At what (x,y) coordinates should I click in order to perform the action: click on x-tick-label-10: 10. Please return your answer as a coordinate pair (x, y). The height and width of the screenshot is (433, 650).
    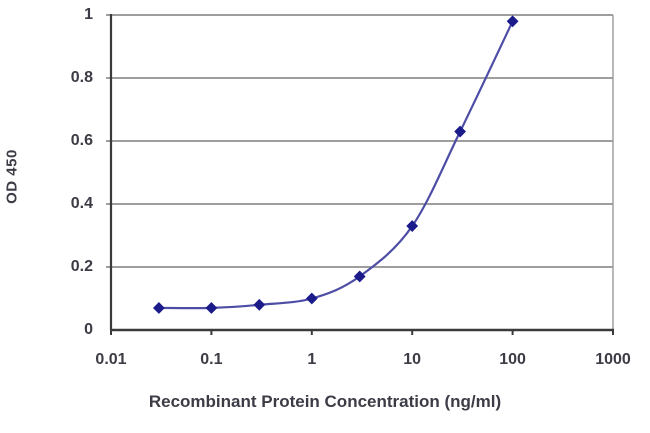
    Looking at the image, I should click on (412, 359).